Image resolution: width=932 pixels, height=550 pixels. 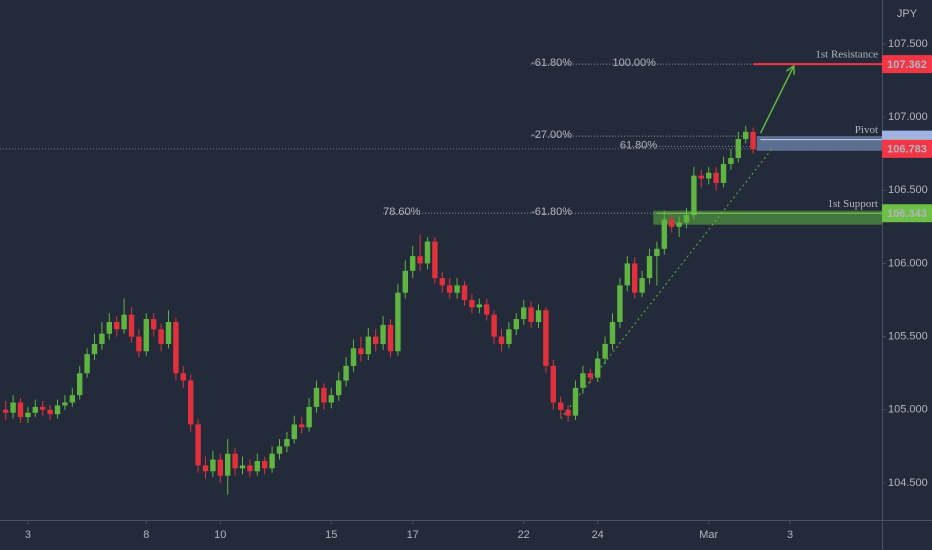 What do you see at coordinates (598, 535) in the screenshot?
I see `x-tick-label: 24` at bounding box center [598, 535].